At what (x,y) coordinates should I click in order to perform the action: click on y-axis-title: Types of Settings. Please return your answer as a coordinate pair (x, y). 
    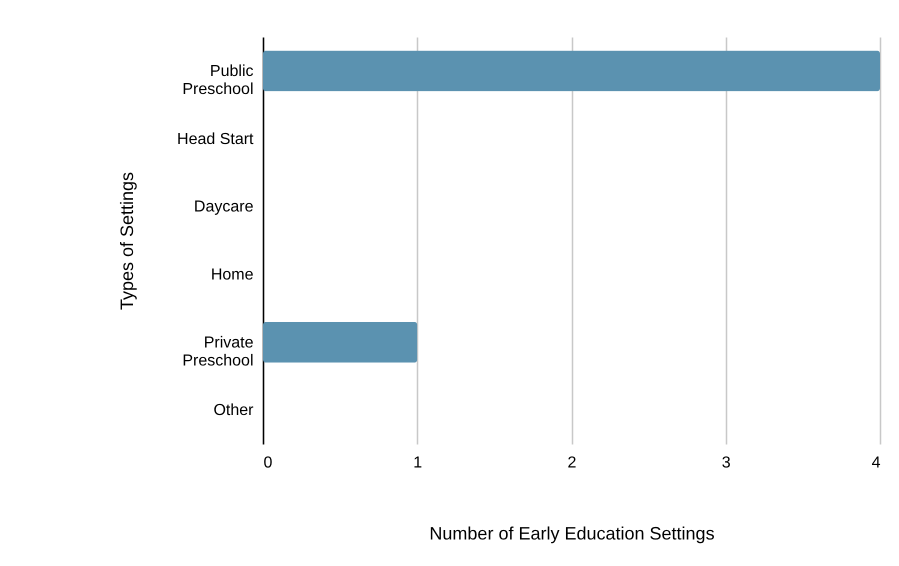
    Looking at the image, I should click on (127, 241).